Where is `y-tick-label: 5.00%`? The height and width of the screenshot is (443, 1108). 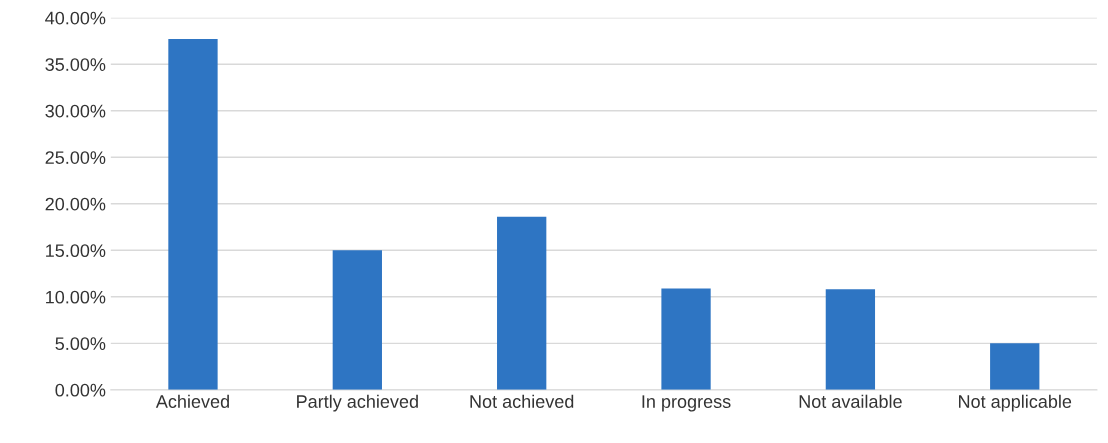 y-tick-label: 5.00% is located at coordinates (80, 344).